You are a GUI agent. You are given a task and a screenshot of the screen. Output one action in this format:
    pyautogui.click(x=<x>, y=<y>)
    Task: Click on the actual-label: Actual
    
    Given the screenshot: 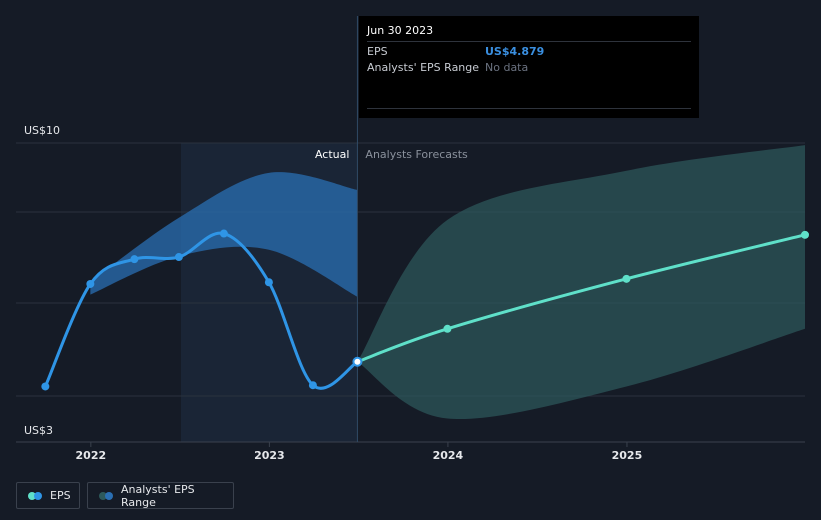 What is the action you would take?
    pyautogui.click(x=332, y=154)
    